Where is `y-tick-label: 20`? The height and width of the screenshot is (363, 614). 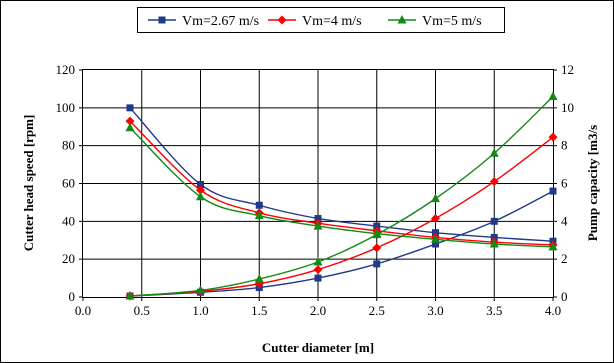
y-tick-label: 20 is located at coordinates (68, 258).